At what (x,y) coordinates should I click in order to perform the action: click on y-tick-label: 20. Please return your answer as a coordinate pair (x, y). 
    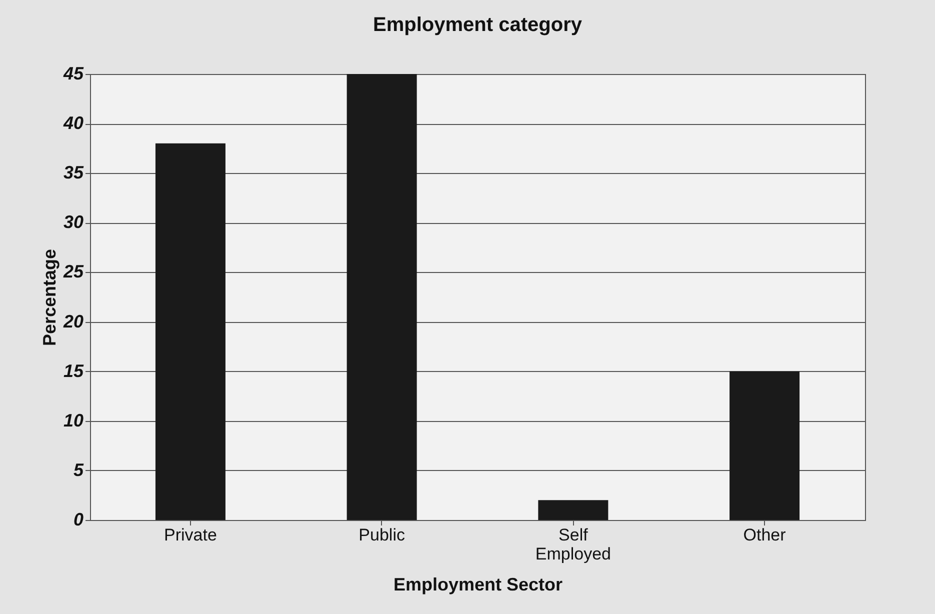
    Looking at the image, I should click on (73, 321).